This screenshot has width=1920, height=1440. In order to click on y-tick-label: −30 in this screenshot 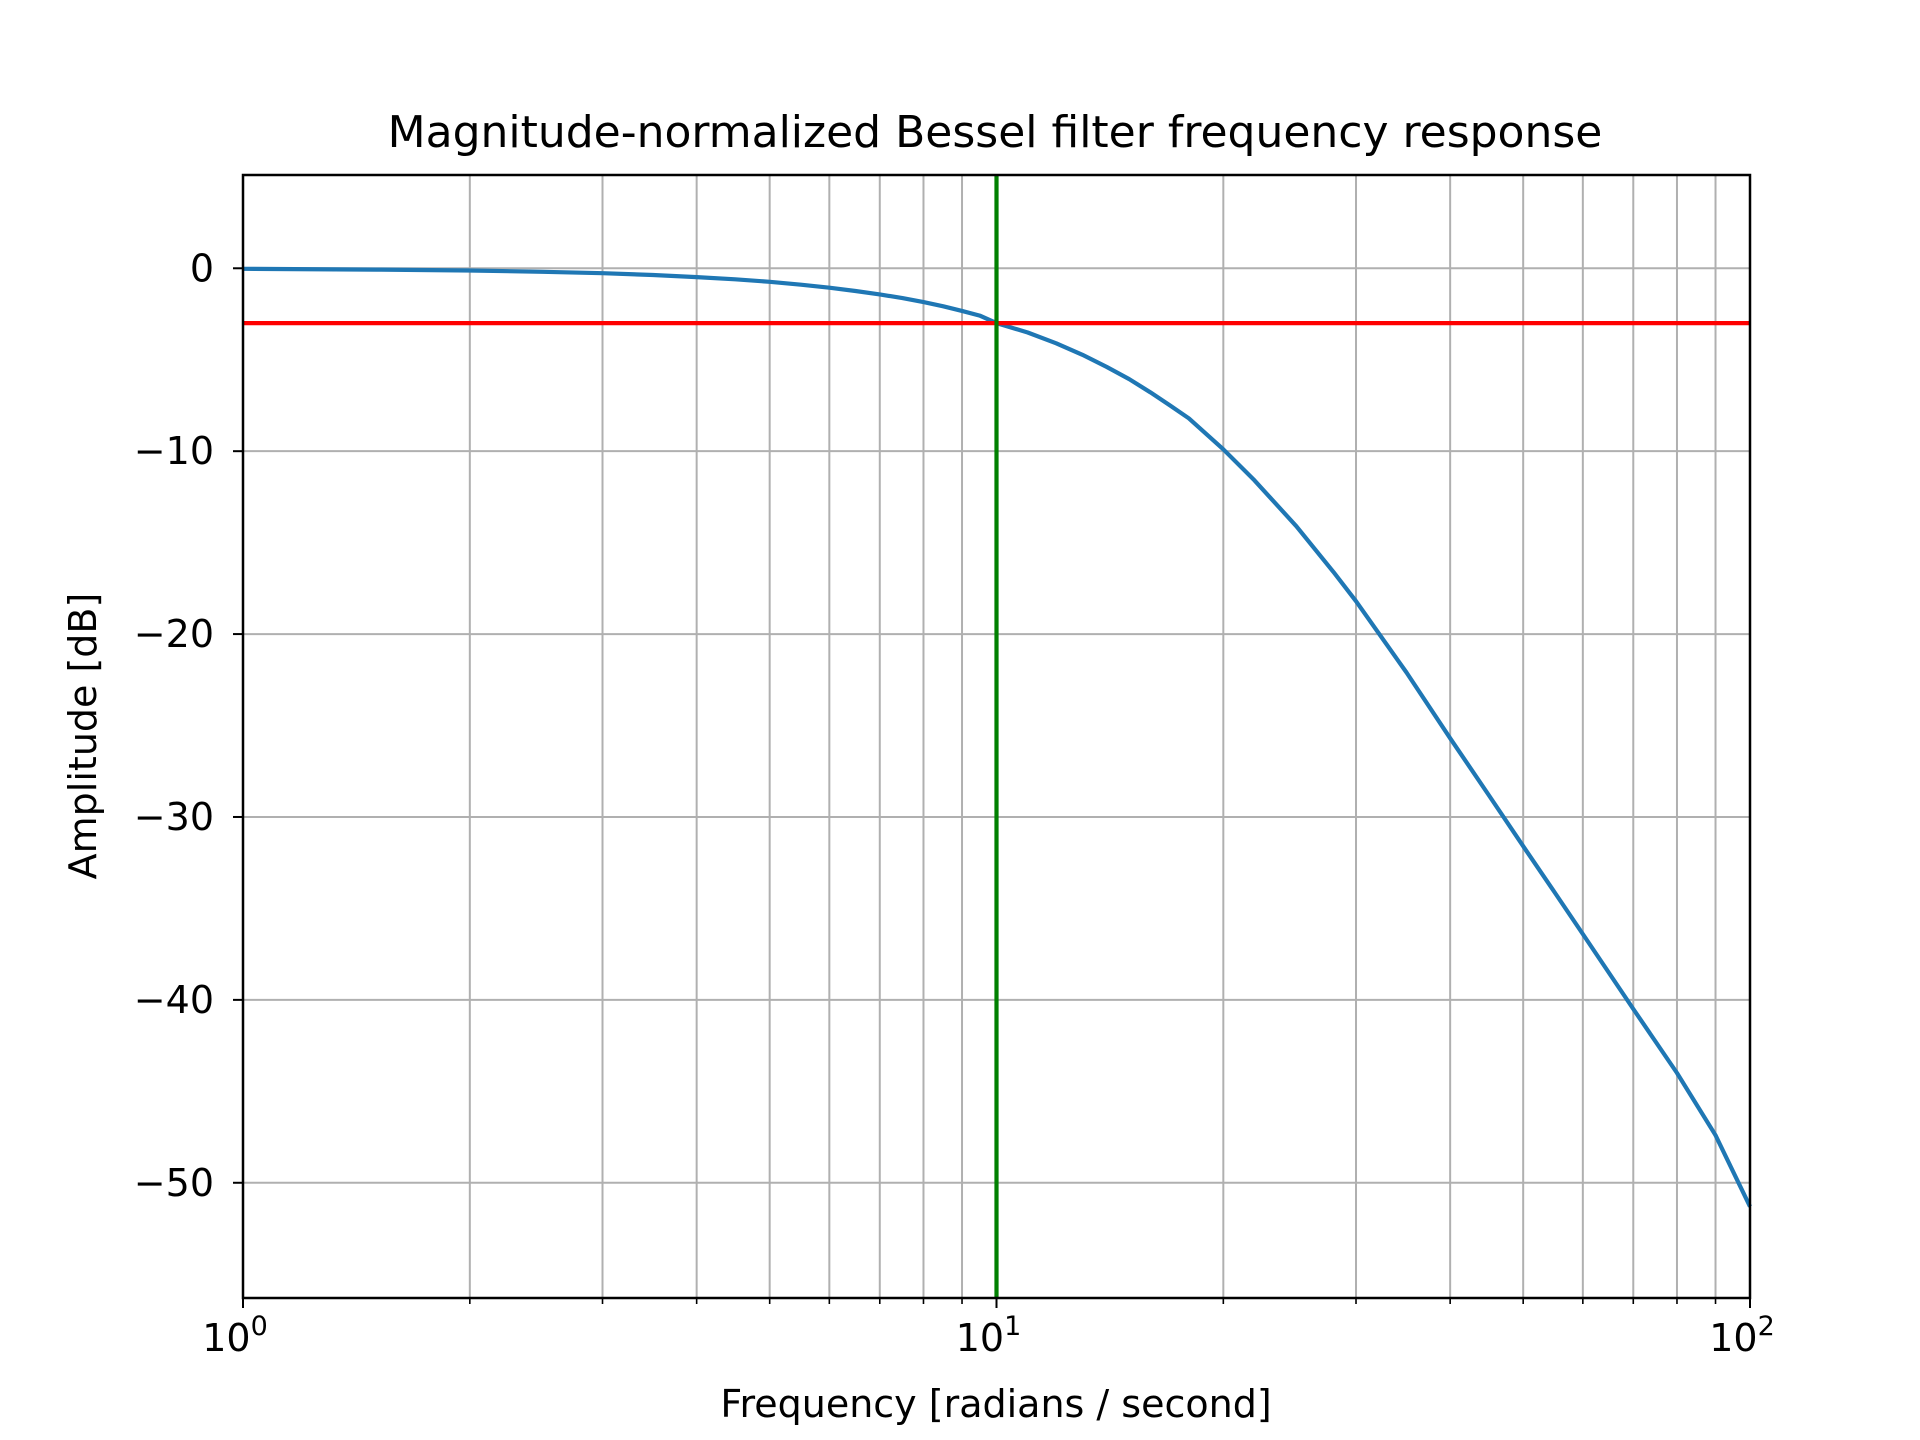, I will do `click(174, 817)`.